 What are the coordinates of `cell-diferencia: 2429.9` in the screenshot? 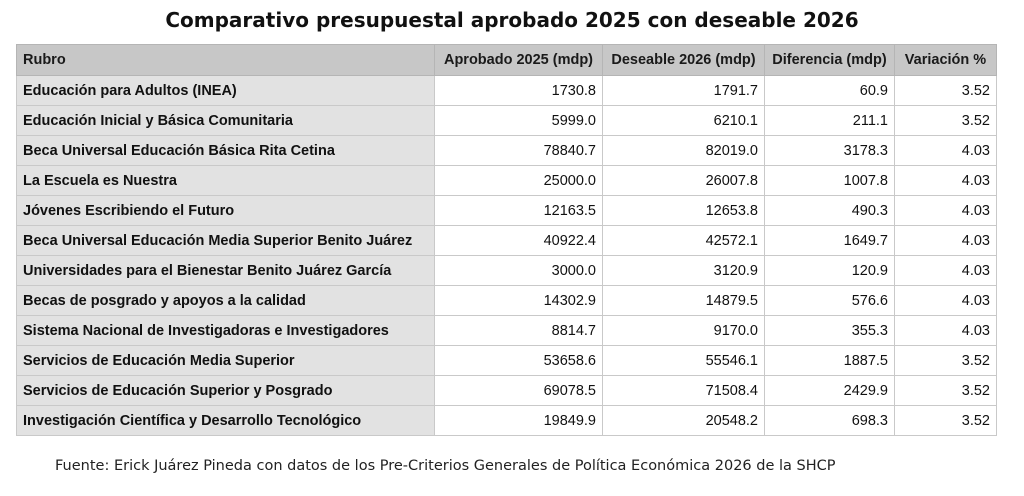 It's located at (829, 390).